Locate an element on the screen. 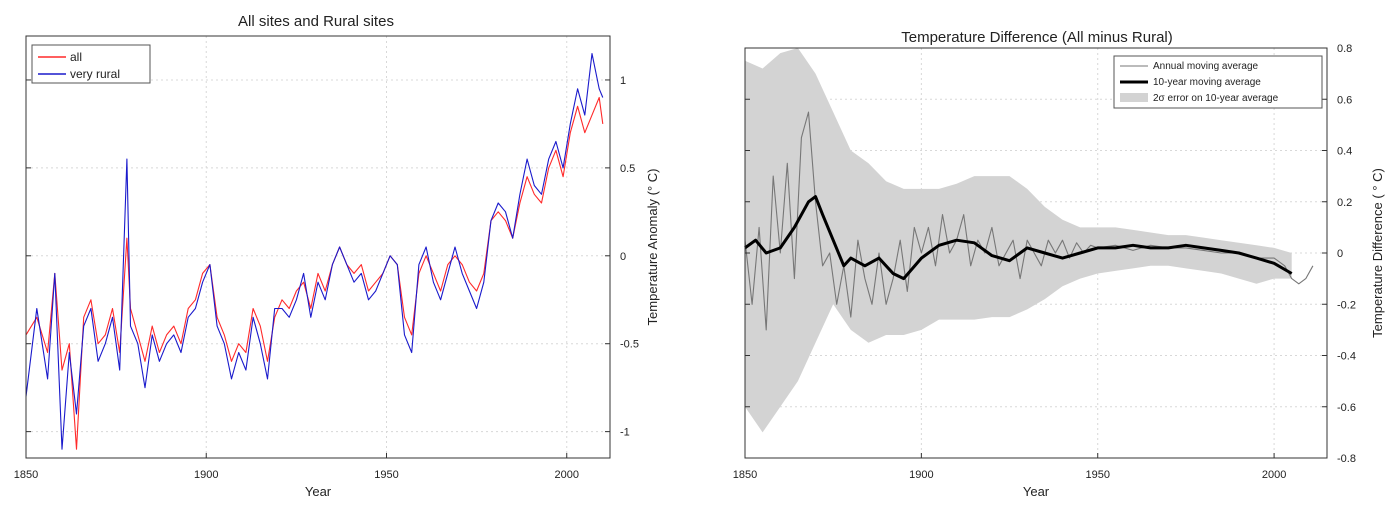  legend-swatch-error-band is located at coordinates (1134, 97).